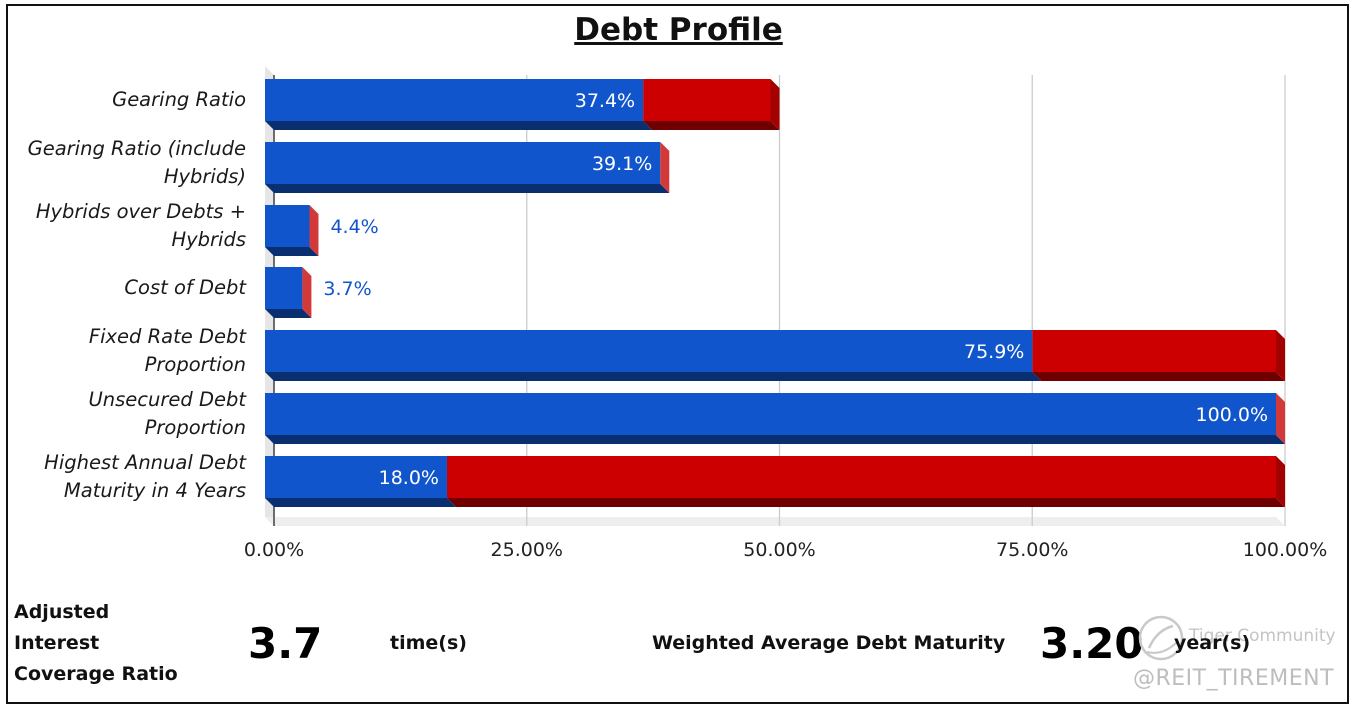  I want to click on bar-value-5-bottom-face, so click(775, 439).